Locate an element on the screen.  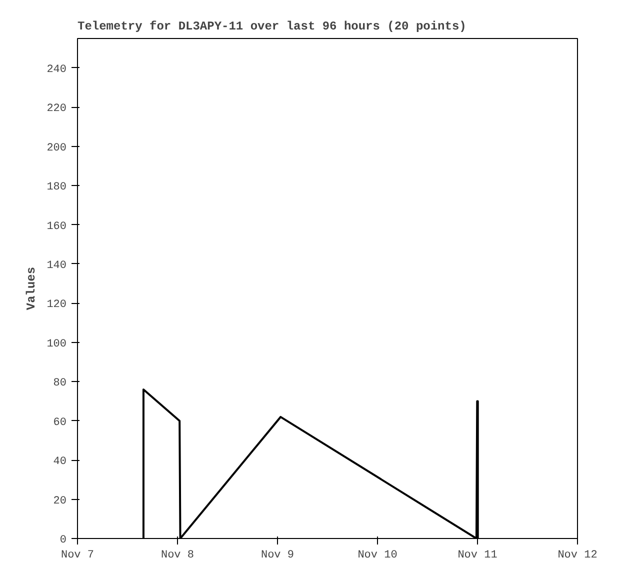
x-tick-label: Nov 8 is located at coordinates (177, 556).